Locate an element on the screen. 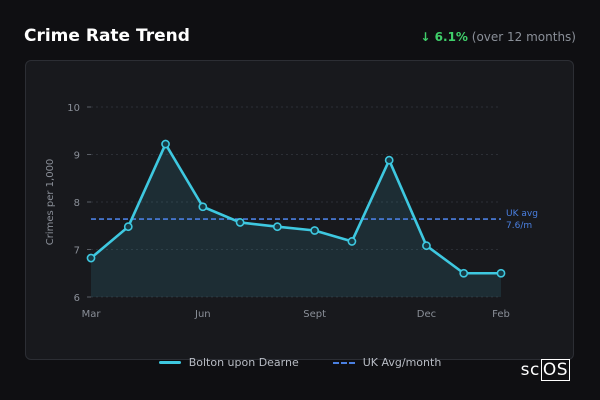 This screenshot has height=400, width=600. y-tick-label: 9 is located at coordinates (77, 156).